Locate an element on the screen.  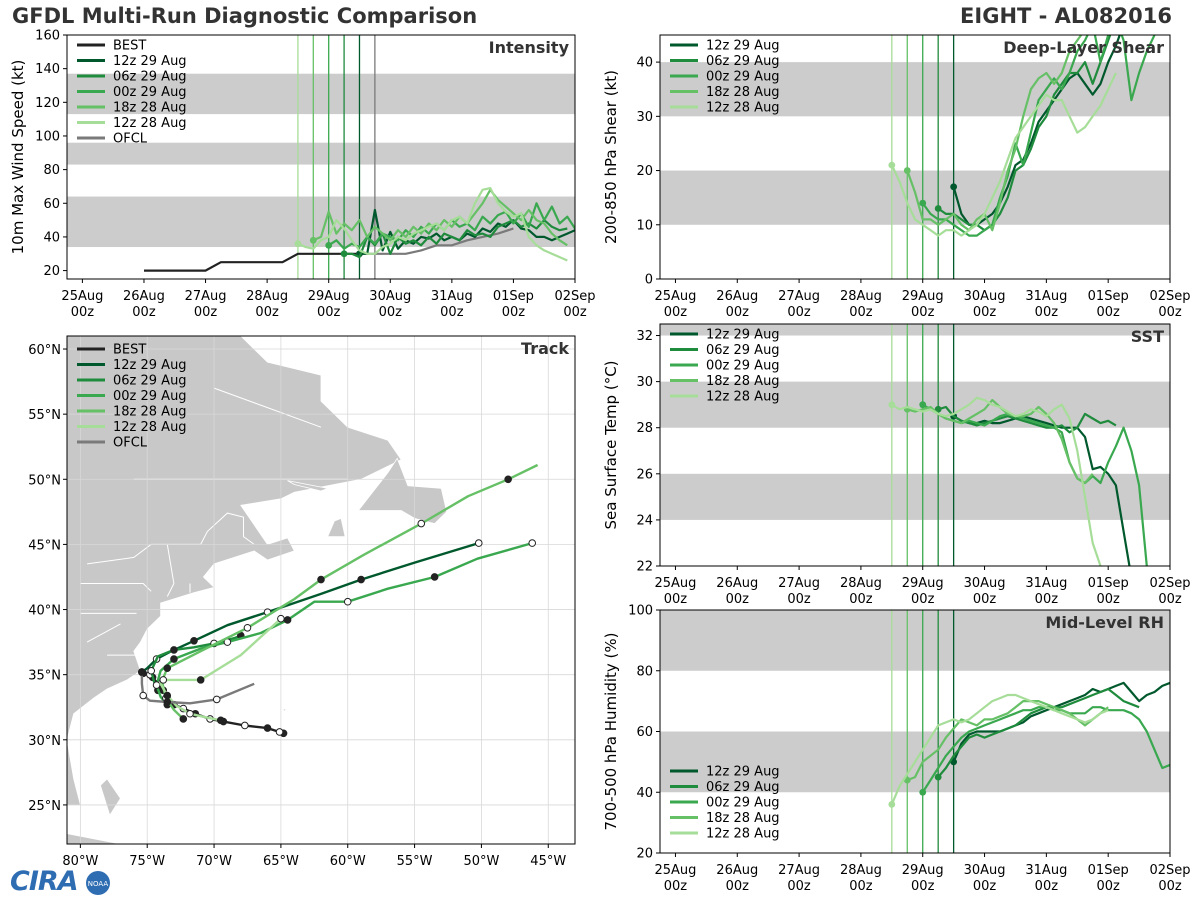
sst-xtick-label-date: 25Aug is located at coordinates (675, 583).